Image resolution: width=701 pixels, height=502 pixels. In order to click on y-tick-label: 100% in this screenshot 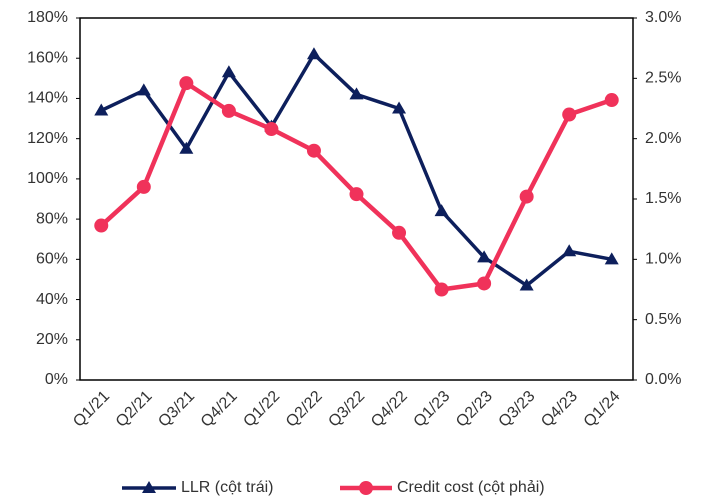, I will do `click(47, 178)`.